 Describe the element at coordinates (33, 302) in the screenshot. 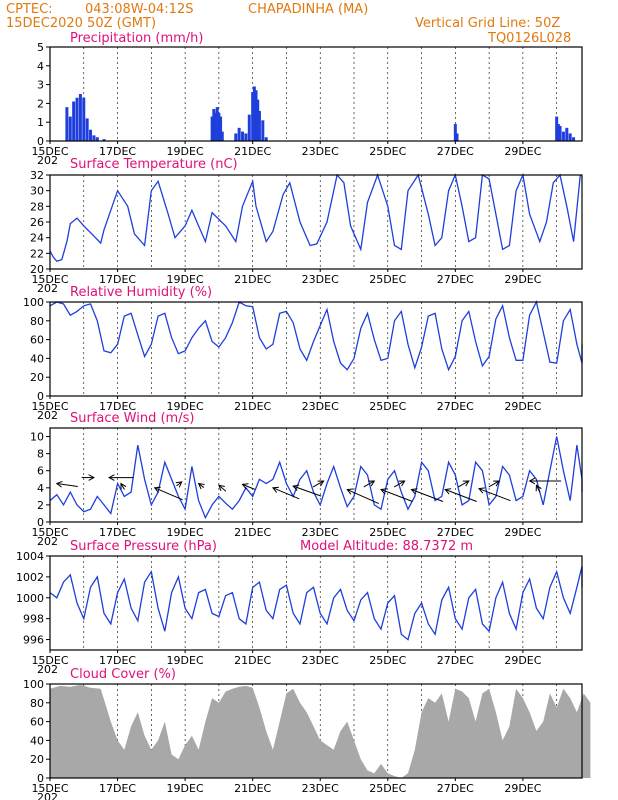

I see `y-tick-label: 100` at that location.